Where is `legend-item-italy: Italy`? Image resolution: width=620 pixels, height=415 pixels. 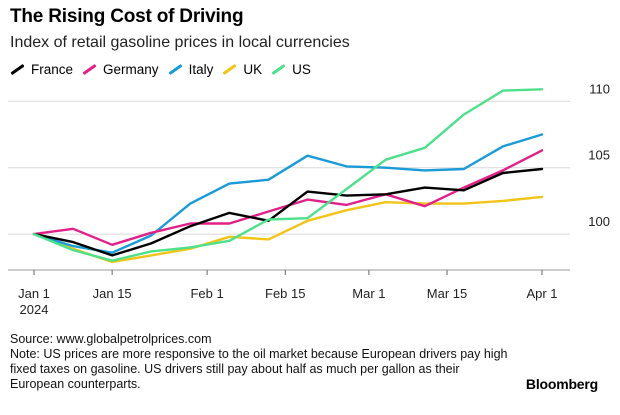
legend-item-italy: Italy is located at coordinates (191, 69).